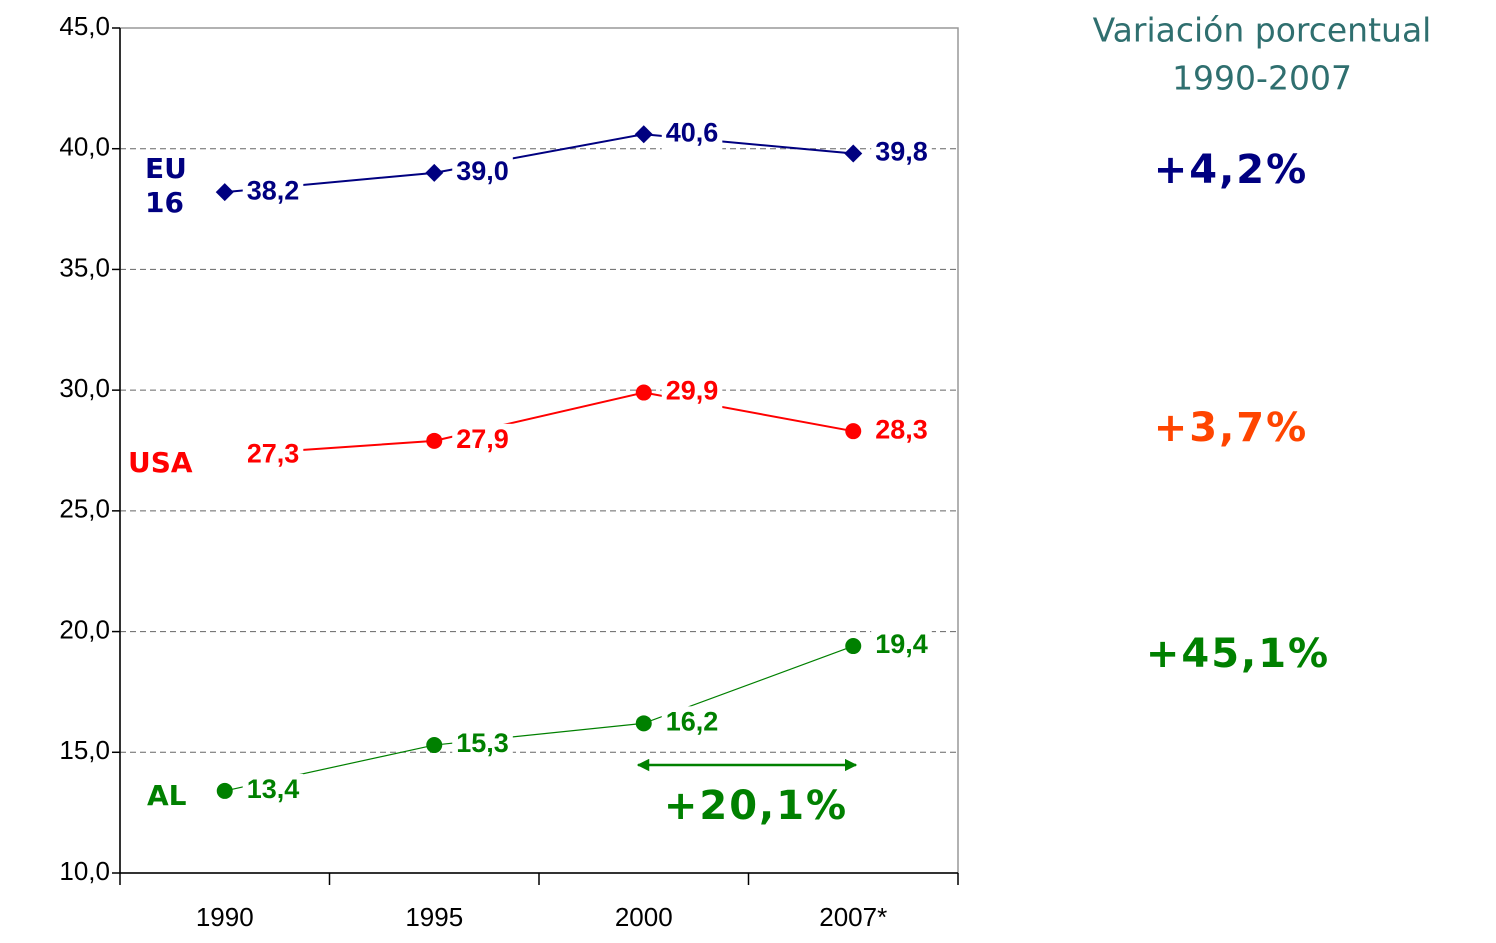 This screenshot has height=943, width=1496. Describe the element at coordinates (84, 26) in the screenshot. I see `y-tick-label: 45,0` at that location.